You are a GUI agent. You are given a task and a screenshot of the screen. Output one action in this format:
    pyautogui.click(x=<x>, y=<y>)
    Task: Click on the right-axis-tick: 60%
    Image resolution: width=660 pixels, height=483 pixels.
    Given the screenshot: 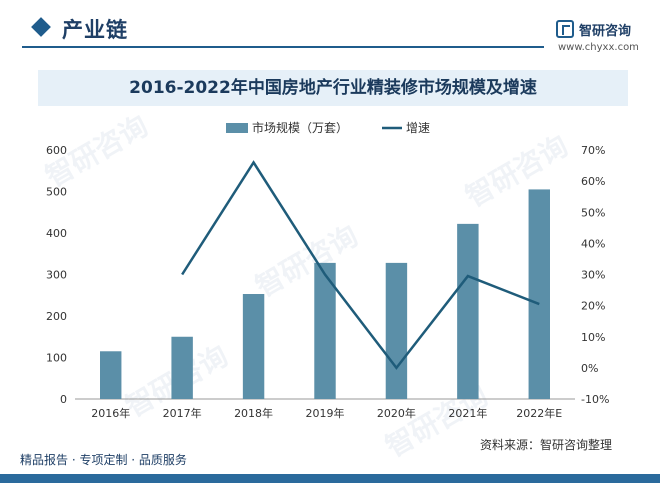 What is the action you would take?
    pyautogui.click(x=593, y=181)
    